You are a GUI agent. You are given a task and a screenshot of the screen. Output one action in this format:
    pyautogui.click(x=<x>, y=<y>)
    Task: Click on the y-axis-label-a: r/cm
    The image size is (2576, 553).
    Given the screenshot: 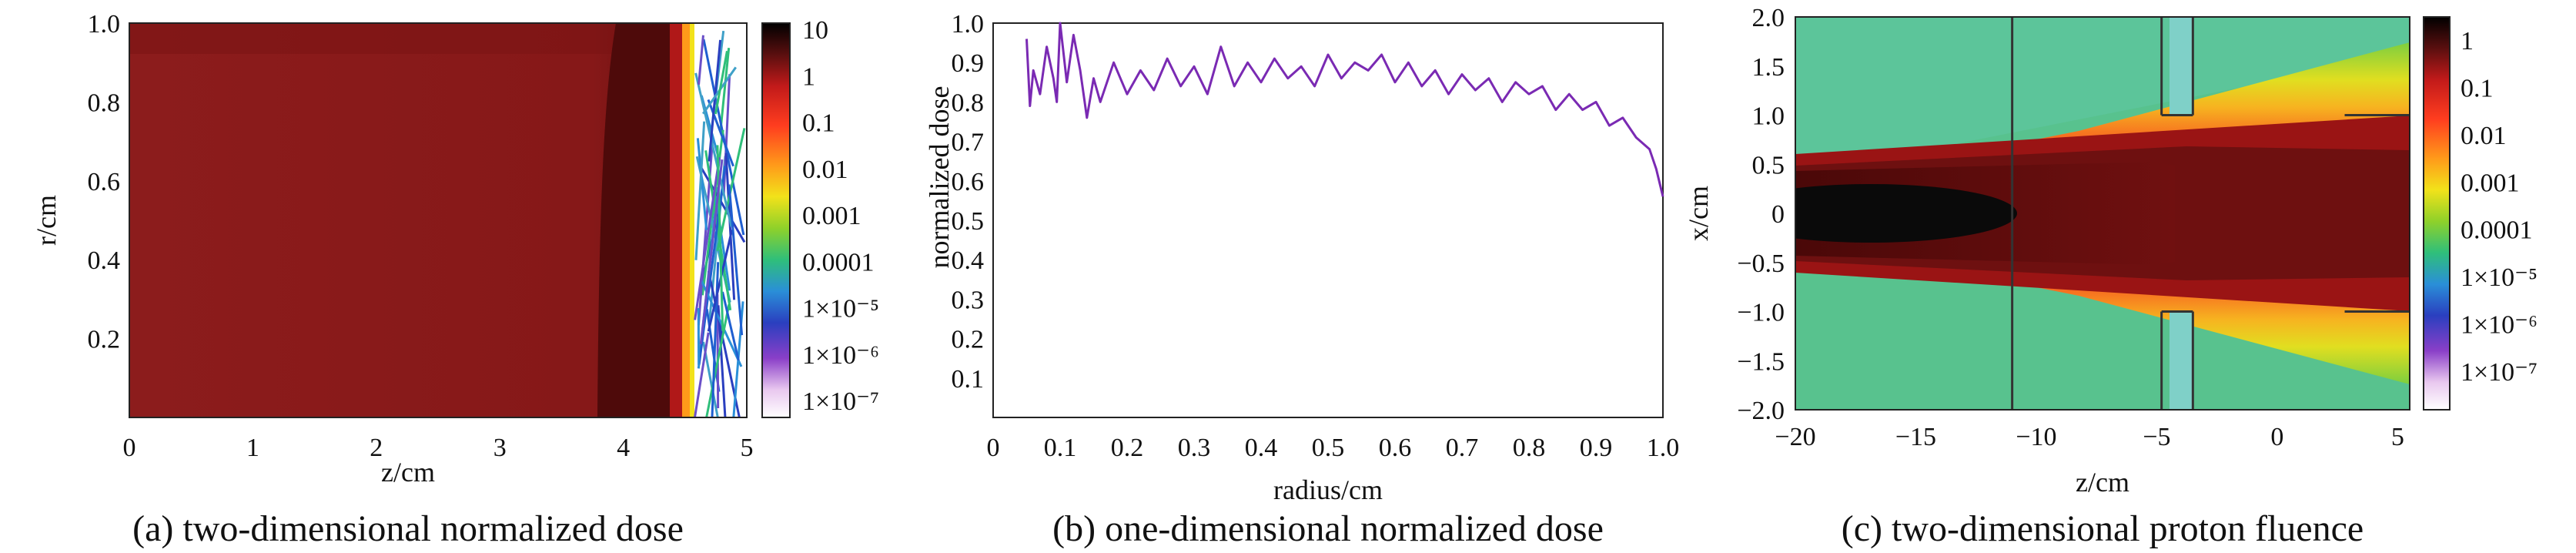 What is the action you would take?
    pyautogui.click(x=46, y=220)
    